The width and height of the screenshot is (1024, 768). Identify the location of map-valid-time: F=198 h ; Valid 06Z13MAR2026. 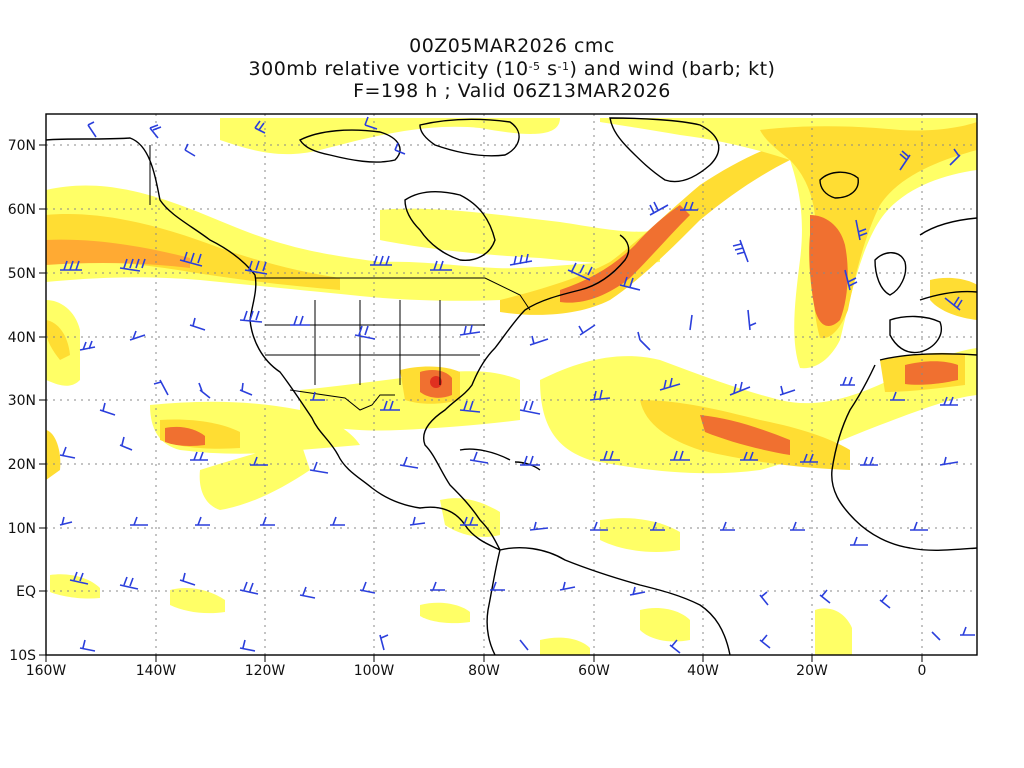
(512, 91).